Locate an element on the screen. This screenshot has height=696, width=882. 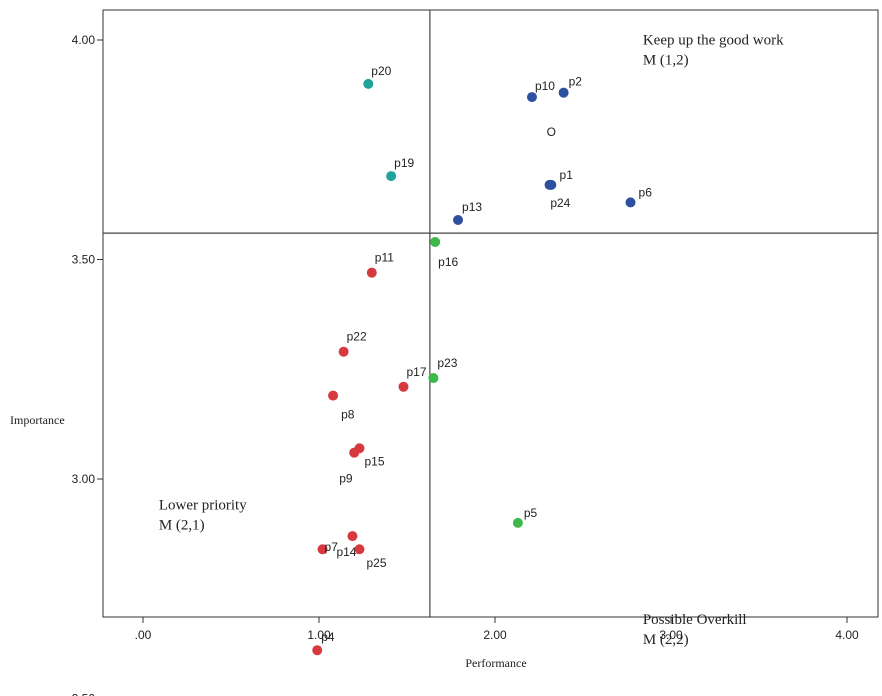
point-p19 is located at coordinates (391, 176).